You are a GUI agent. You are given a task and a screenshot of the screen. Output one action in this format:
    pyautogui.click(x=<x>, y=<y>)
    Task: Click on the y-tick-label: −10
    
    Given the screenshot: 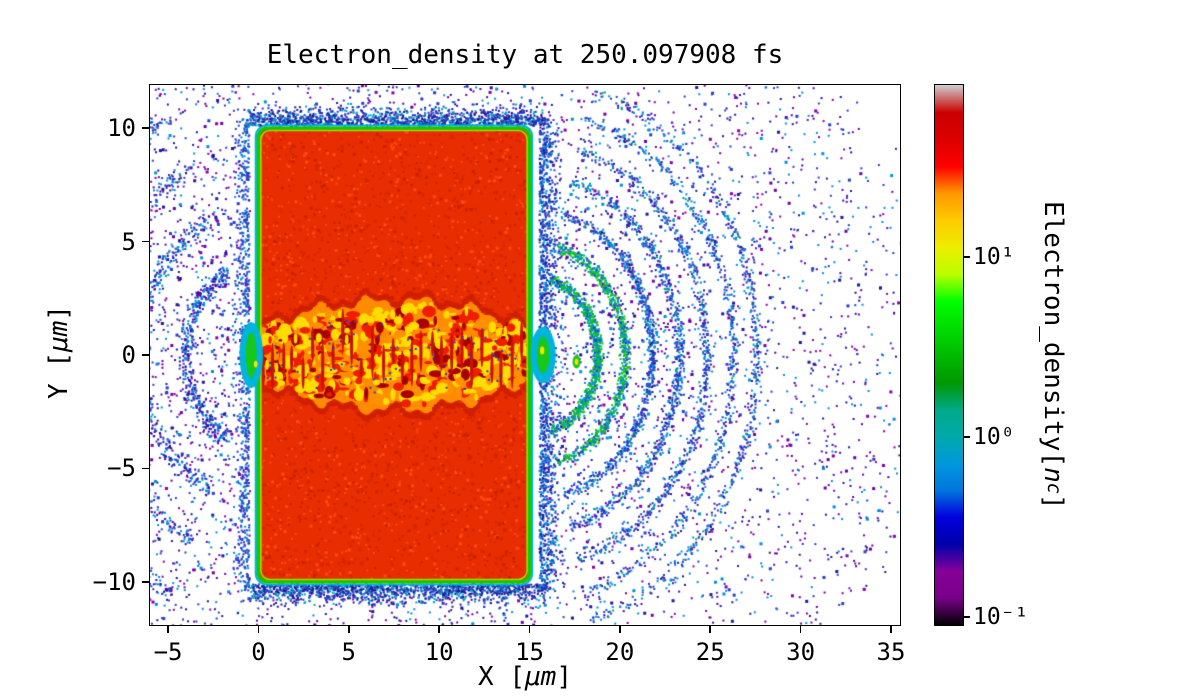 What is the action you would take?
    pyautogui.click(x=114, y=581)
    